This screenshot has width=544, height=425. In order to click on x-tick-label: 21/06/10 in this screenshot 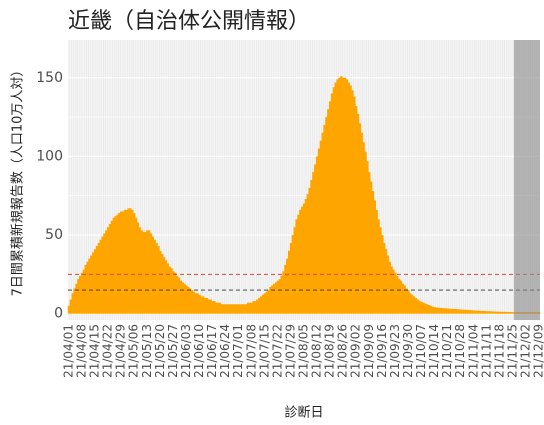, I will do `click(199, 351)`.